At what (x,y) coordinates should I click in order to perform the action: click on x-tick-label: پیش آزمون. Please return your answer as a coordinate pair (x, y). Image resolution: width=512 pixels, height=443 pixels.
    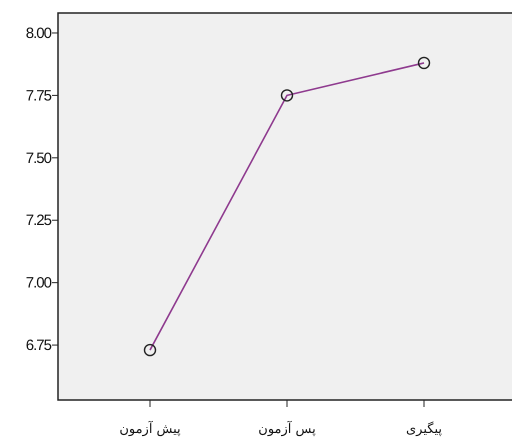
    Looking at the image, I should click on (150, 428).